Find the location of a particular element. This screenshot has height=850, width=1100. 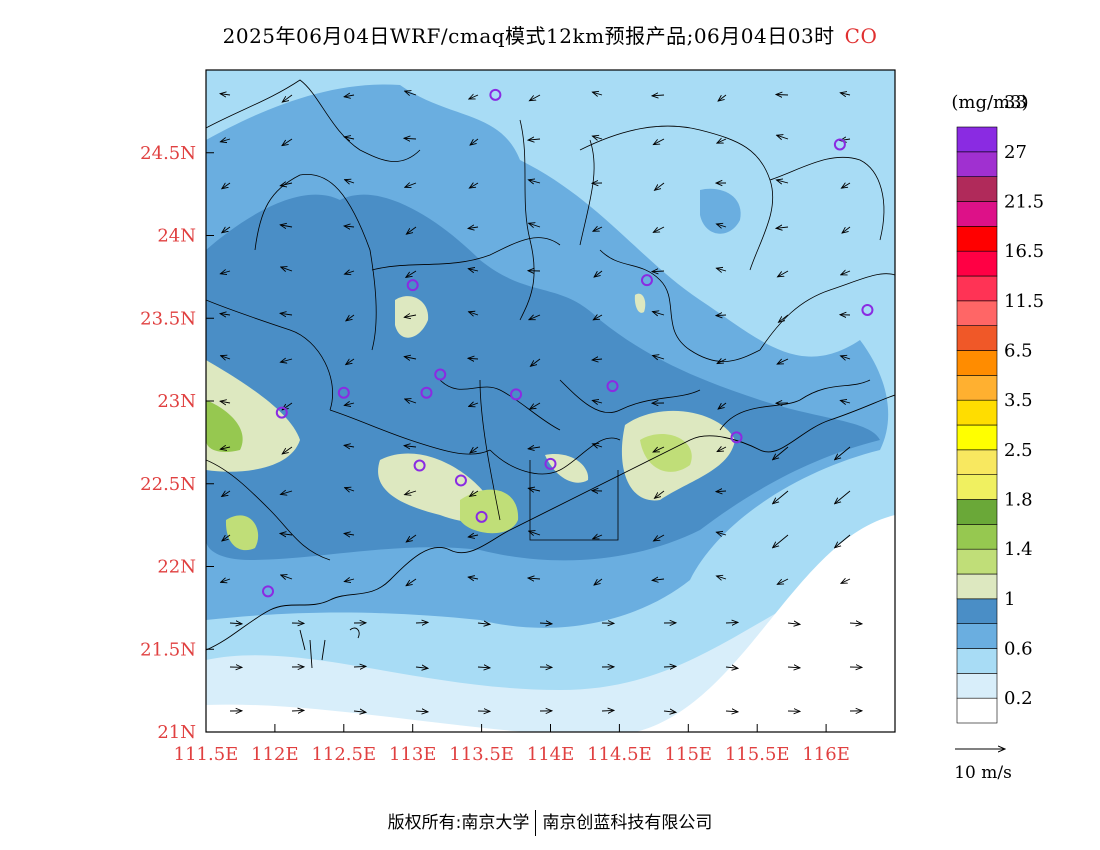

colorbar-label: 3.5 is located at coordinates (1018, 400).